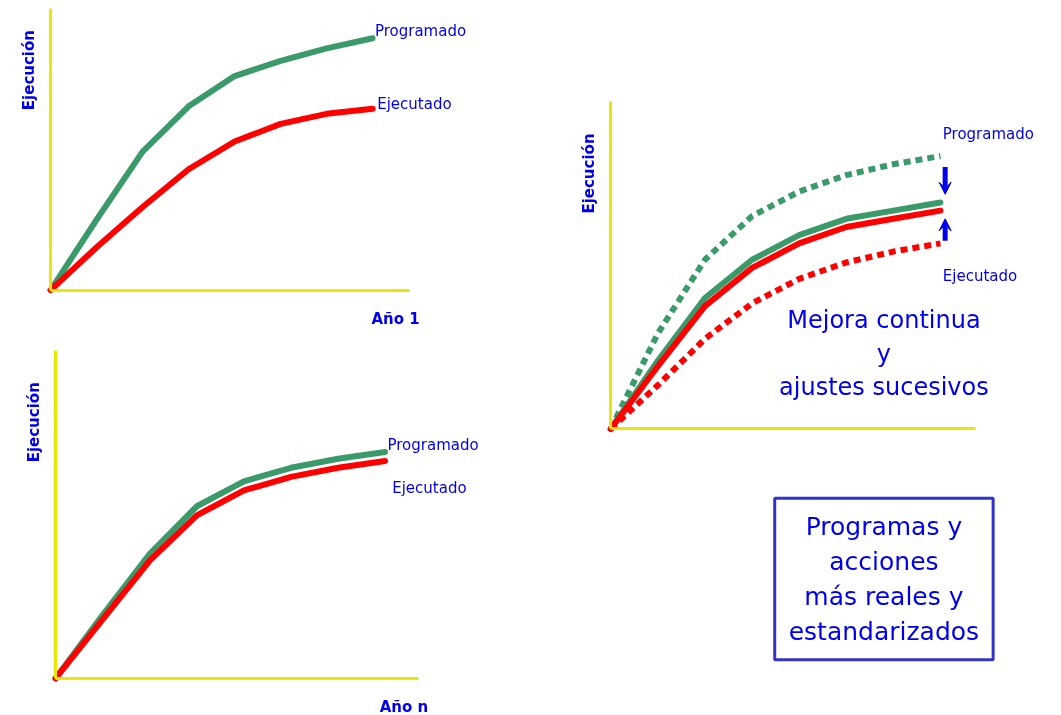  Describe the element at coordinates (404, 706) in the screenshot. I see `x-axis-title: Año n` at that location.